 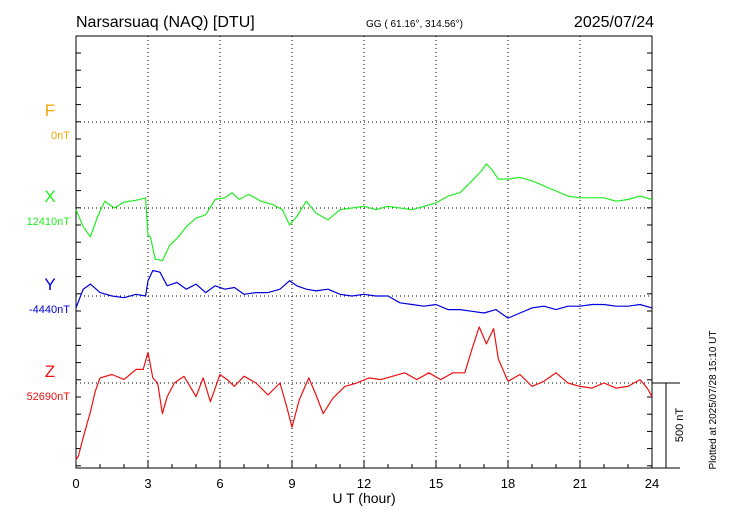 What do you see at coordinates (580, 483) in the screenshot?
I see `x-tick-label: 21` at bounding box center [580, 483].